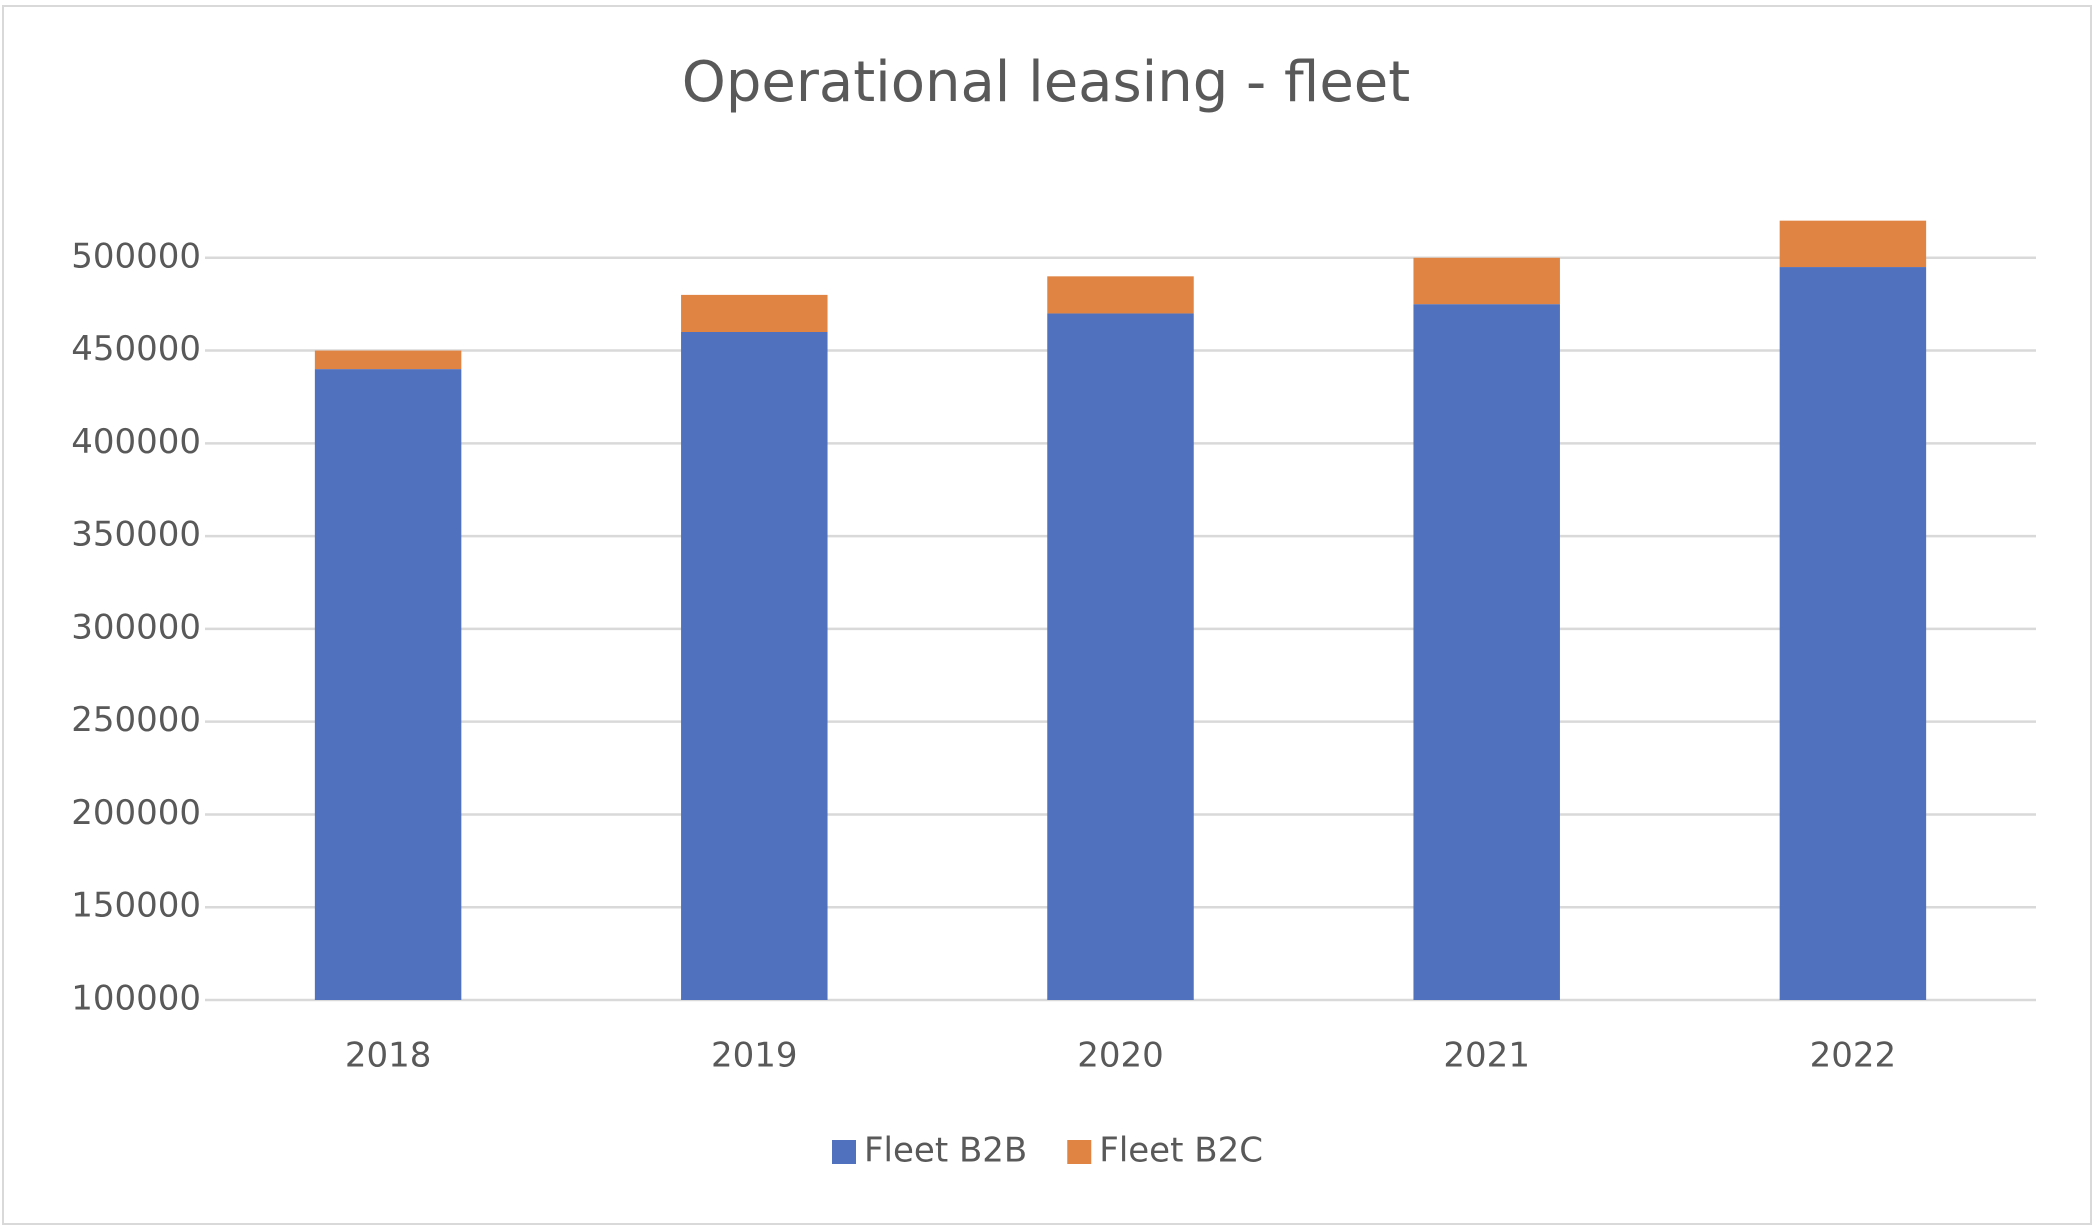  What do you see at coordinates (1853, 1056) in the screenshot?
I see `x-tick-label: 2022` at bounding box center [1853, 1056].